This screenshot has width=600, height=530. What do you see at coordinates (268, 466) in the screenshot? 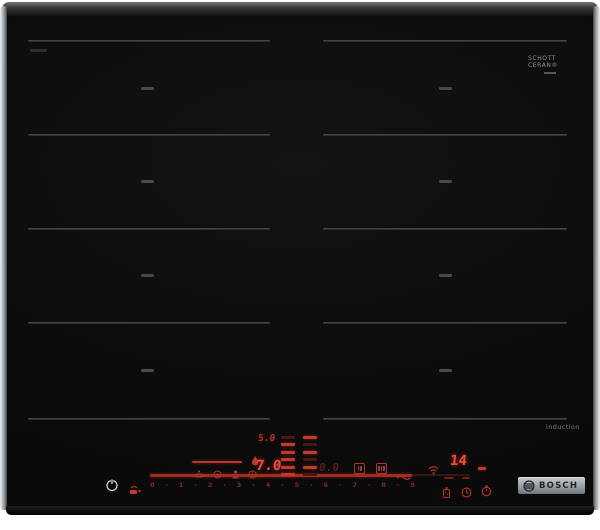
I see `main-level-display: 7.0` at bounding box center [268, 466].